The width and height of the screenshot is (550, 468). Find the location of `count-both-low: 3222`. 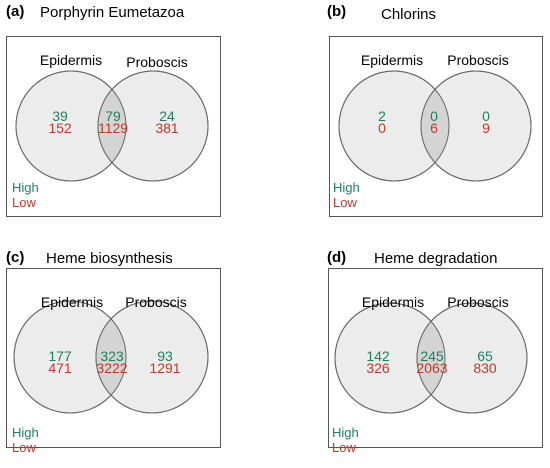

count-both-low: 3222 is located at coordinates (112, 368).